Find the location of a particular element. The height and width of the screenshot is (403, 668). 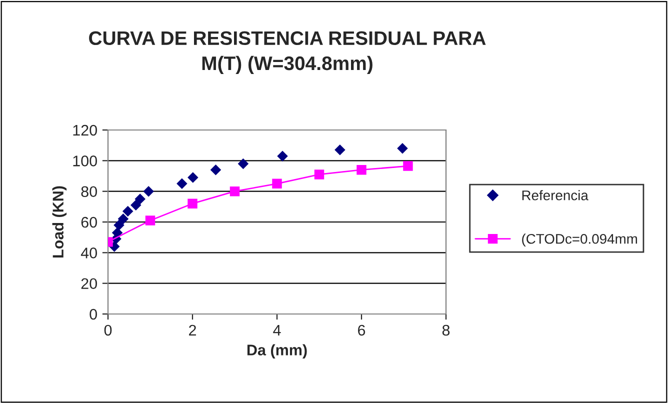

x-axis-title: Da (mm) is located at coordinates (277, 351).